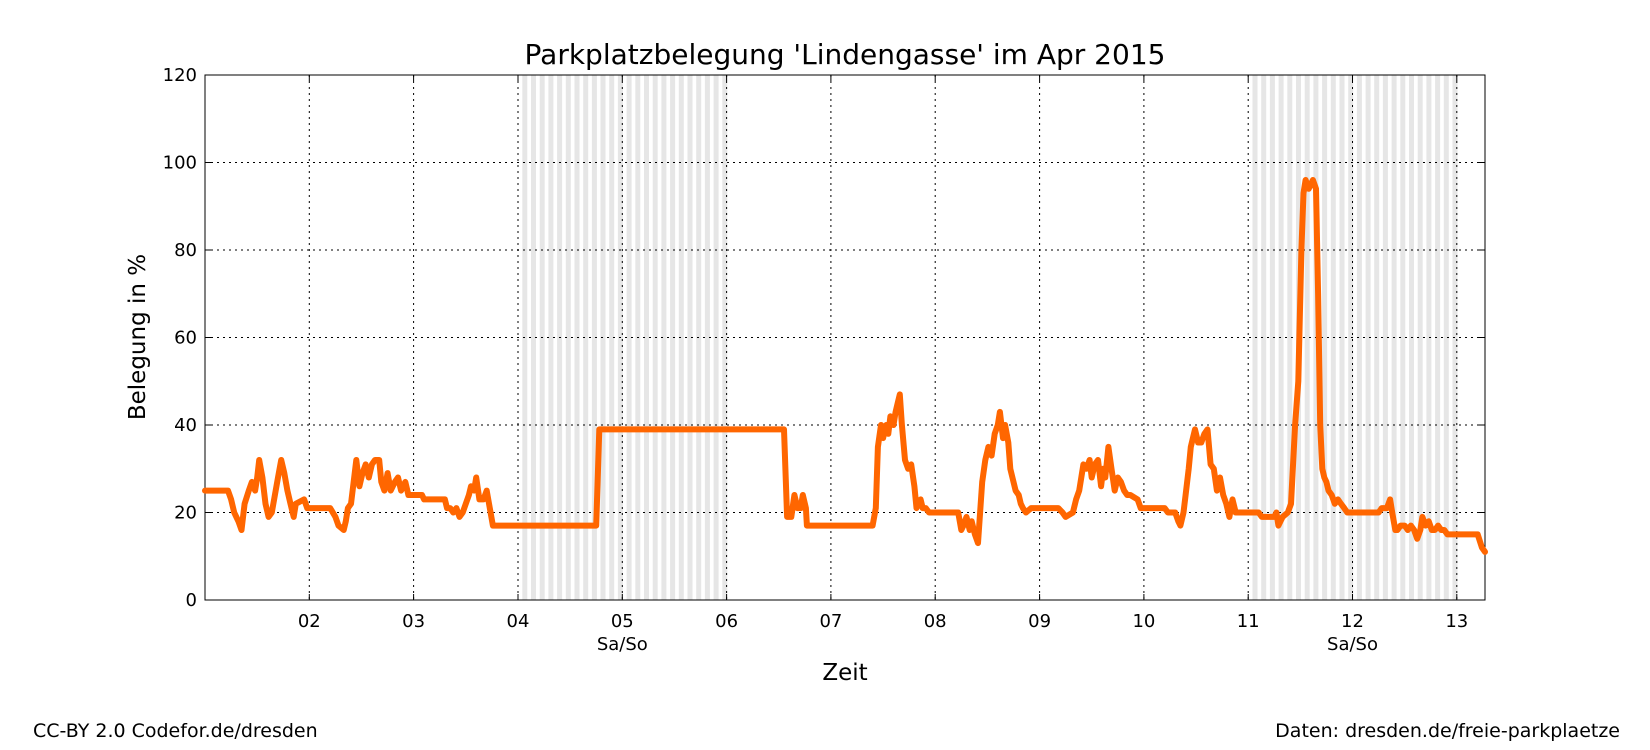  I want to click on y-tick-label: 0, so click(191, 600).